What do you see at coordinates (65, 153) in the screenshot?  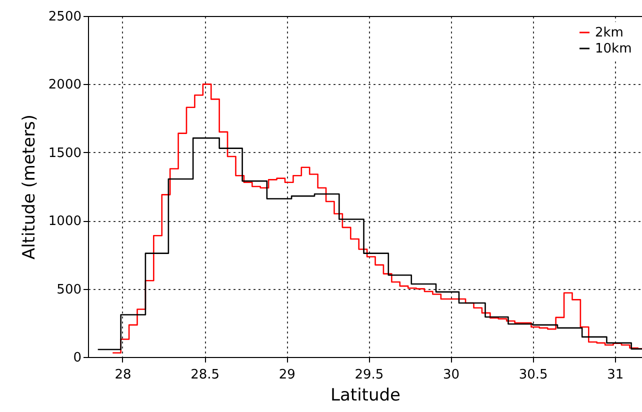 I see `y-tick-label: 1500` at bounding box center [65, 153].